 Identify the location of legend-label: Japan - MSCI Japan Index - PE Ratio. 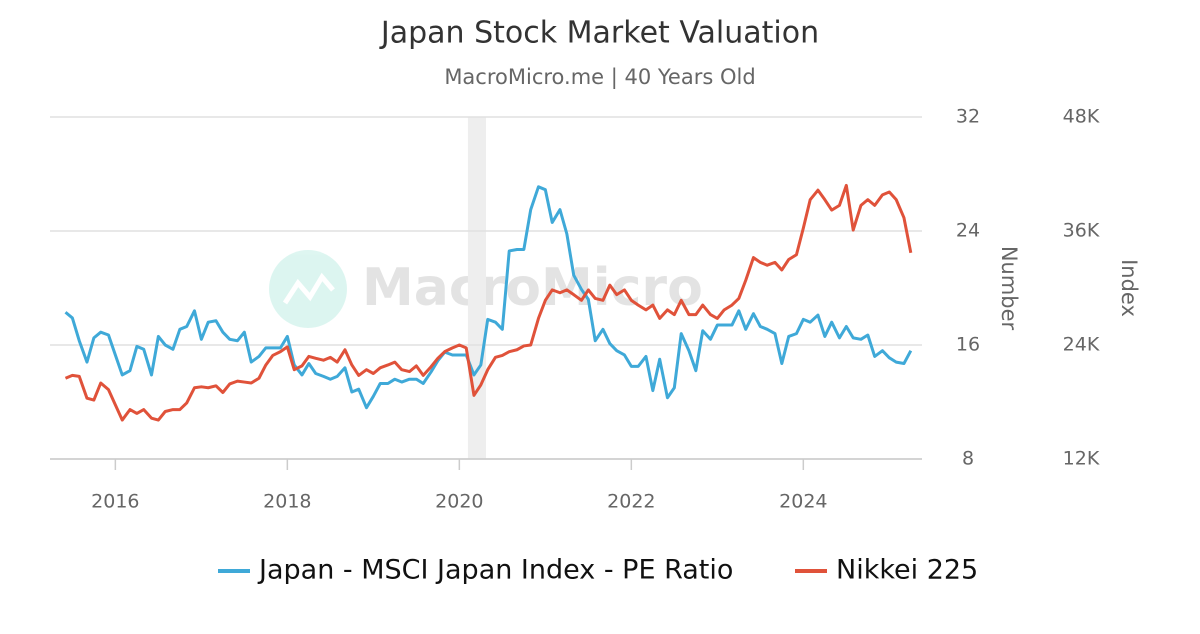
(495, 570).